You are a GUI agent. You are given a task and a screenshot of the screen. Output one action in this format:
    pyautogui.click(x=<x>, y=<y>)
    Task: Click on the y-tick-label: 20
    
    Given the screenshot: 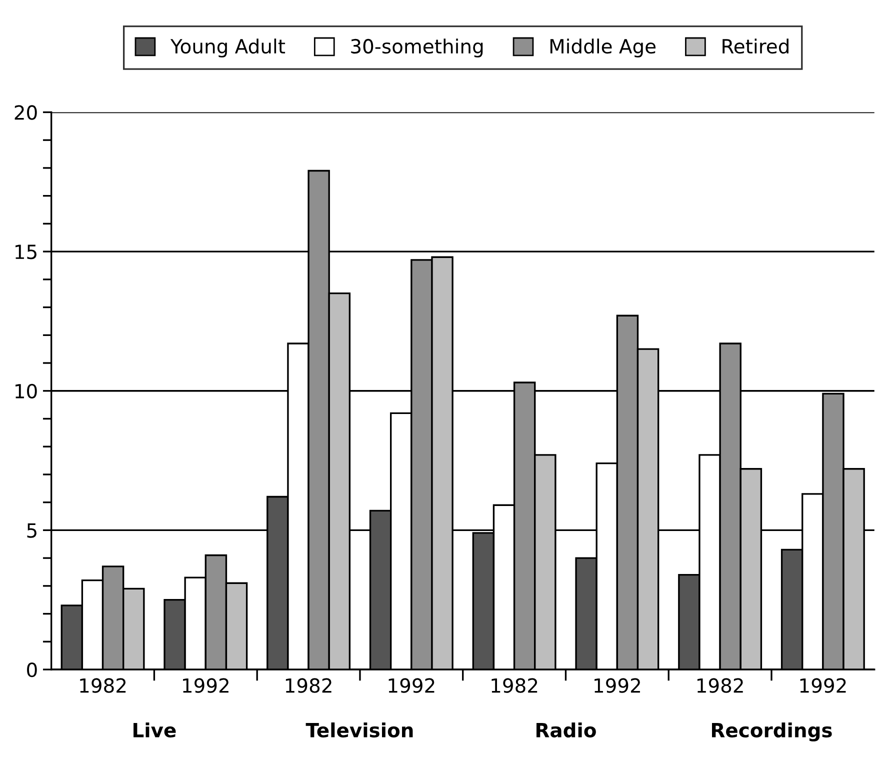 What is the action you would take?
    pyautogui.click(x=25, y=112)
    